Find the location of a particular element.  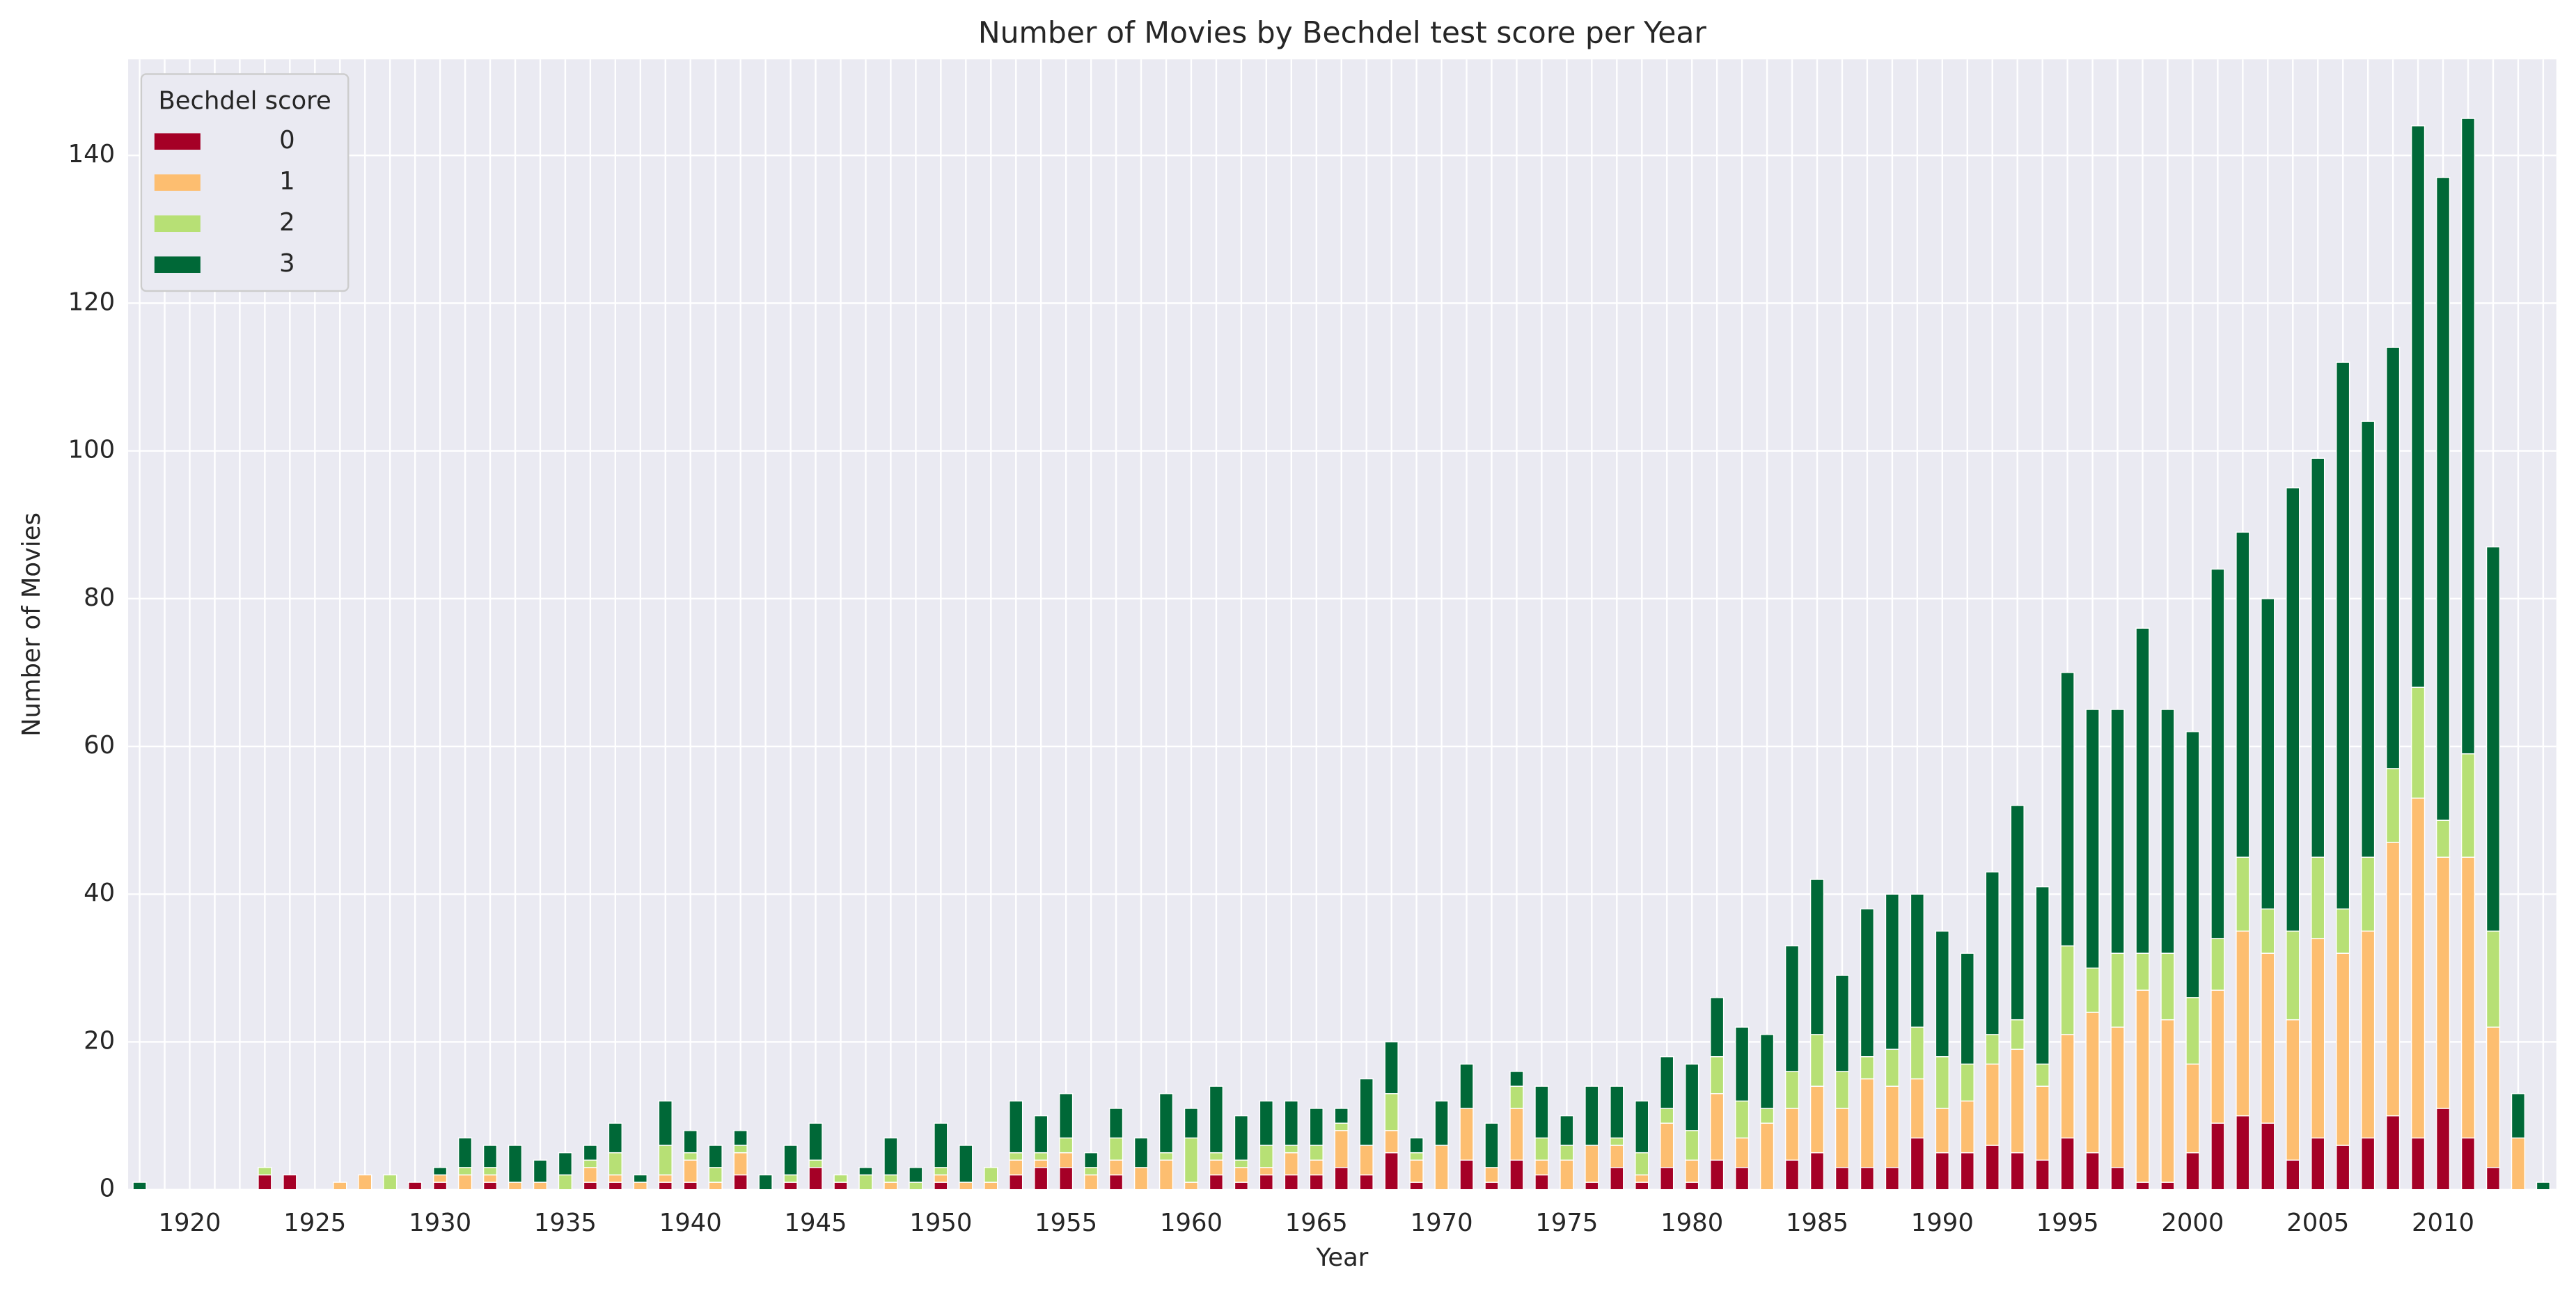

x-tick-label: 1935 is located at coordinates (565, 1223).